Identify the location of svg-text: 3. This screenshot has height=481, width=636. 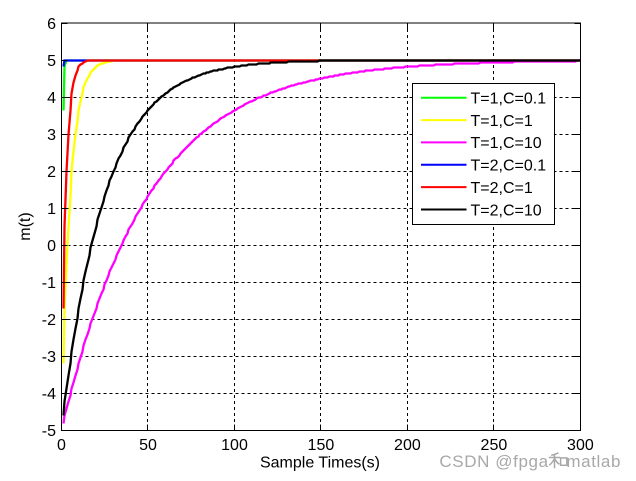
(51, 135).